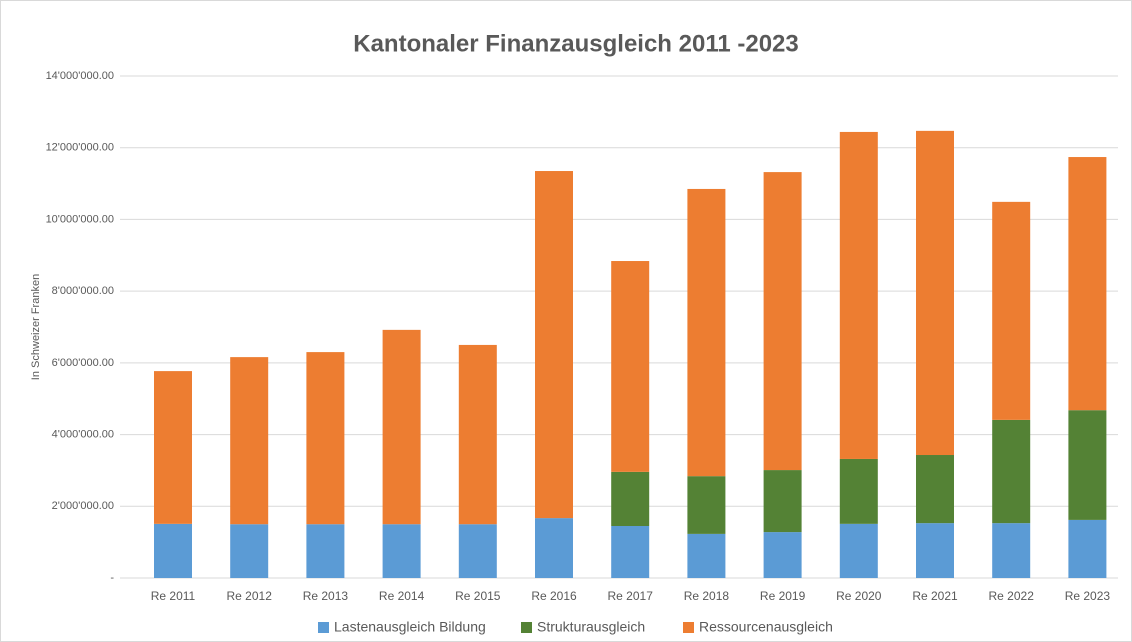 Image resolution: width=1132 pixels, height=642 pixels. Describe the element at coordinates (859, 596) in the screenshot. I see `x-tick-label: Re 2020` at that location.